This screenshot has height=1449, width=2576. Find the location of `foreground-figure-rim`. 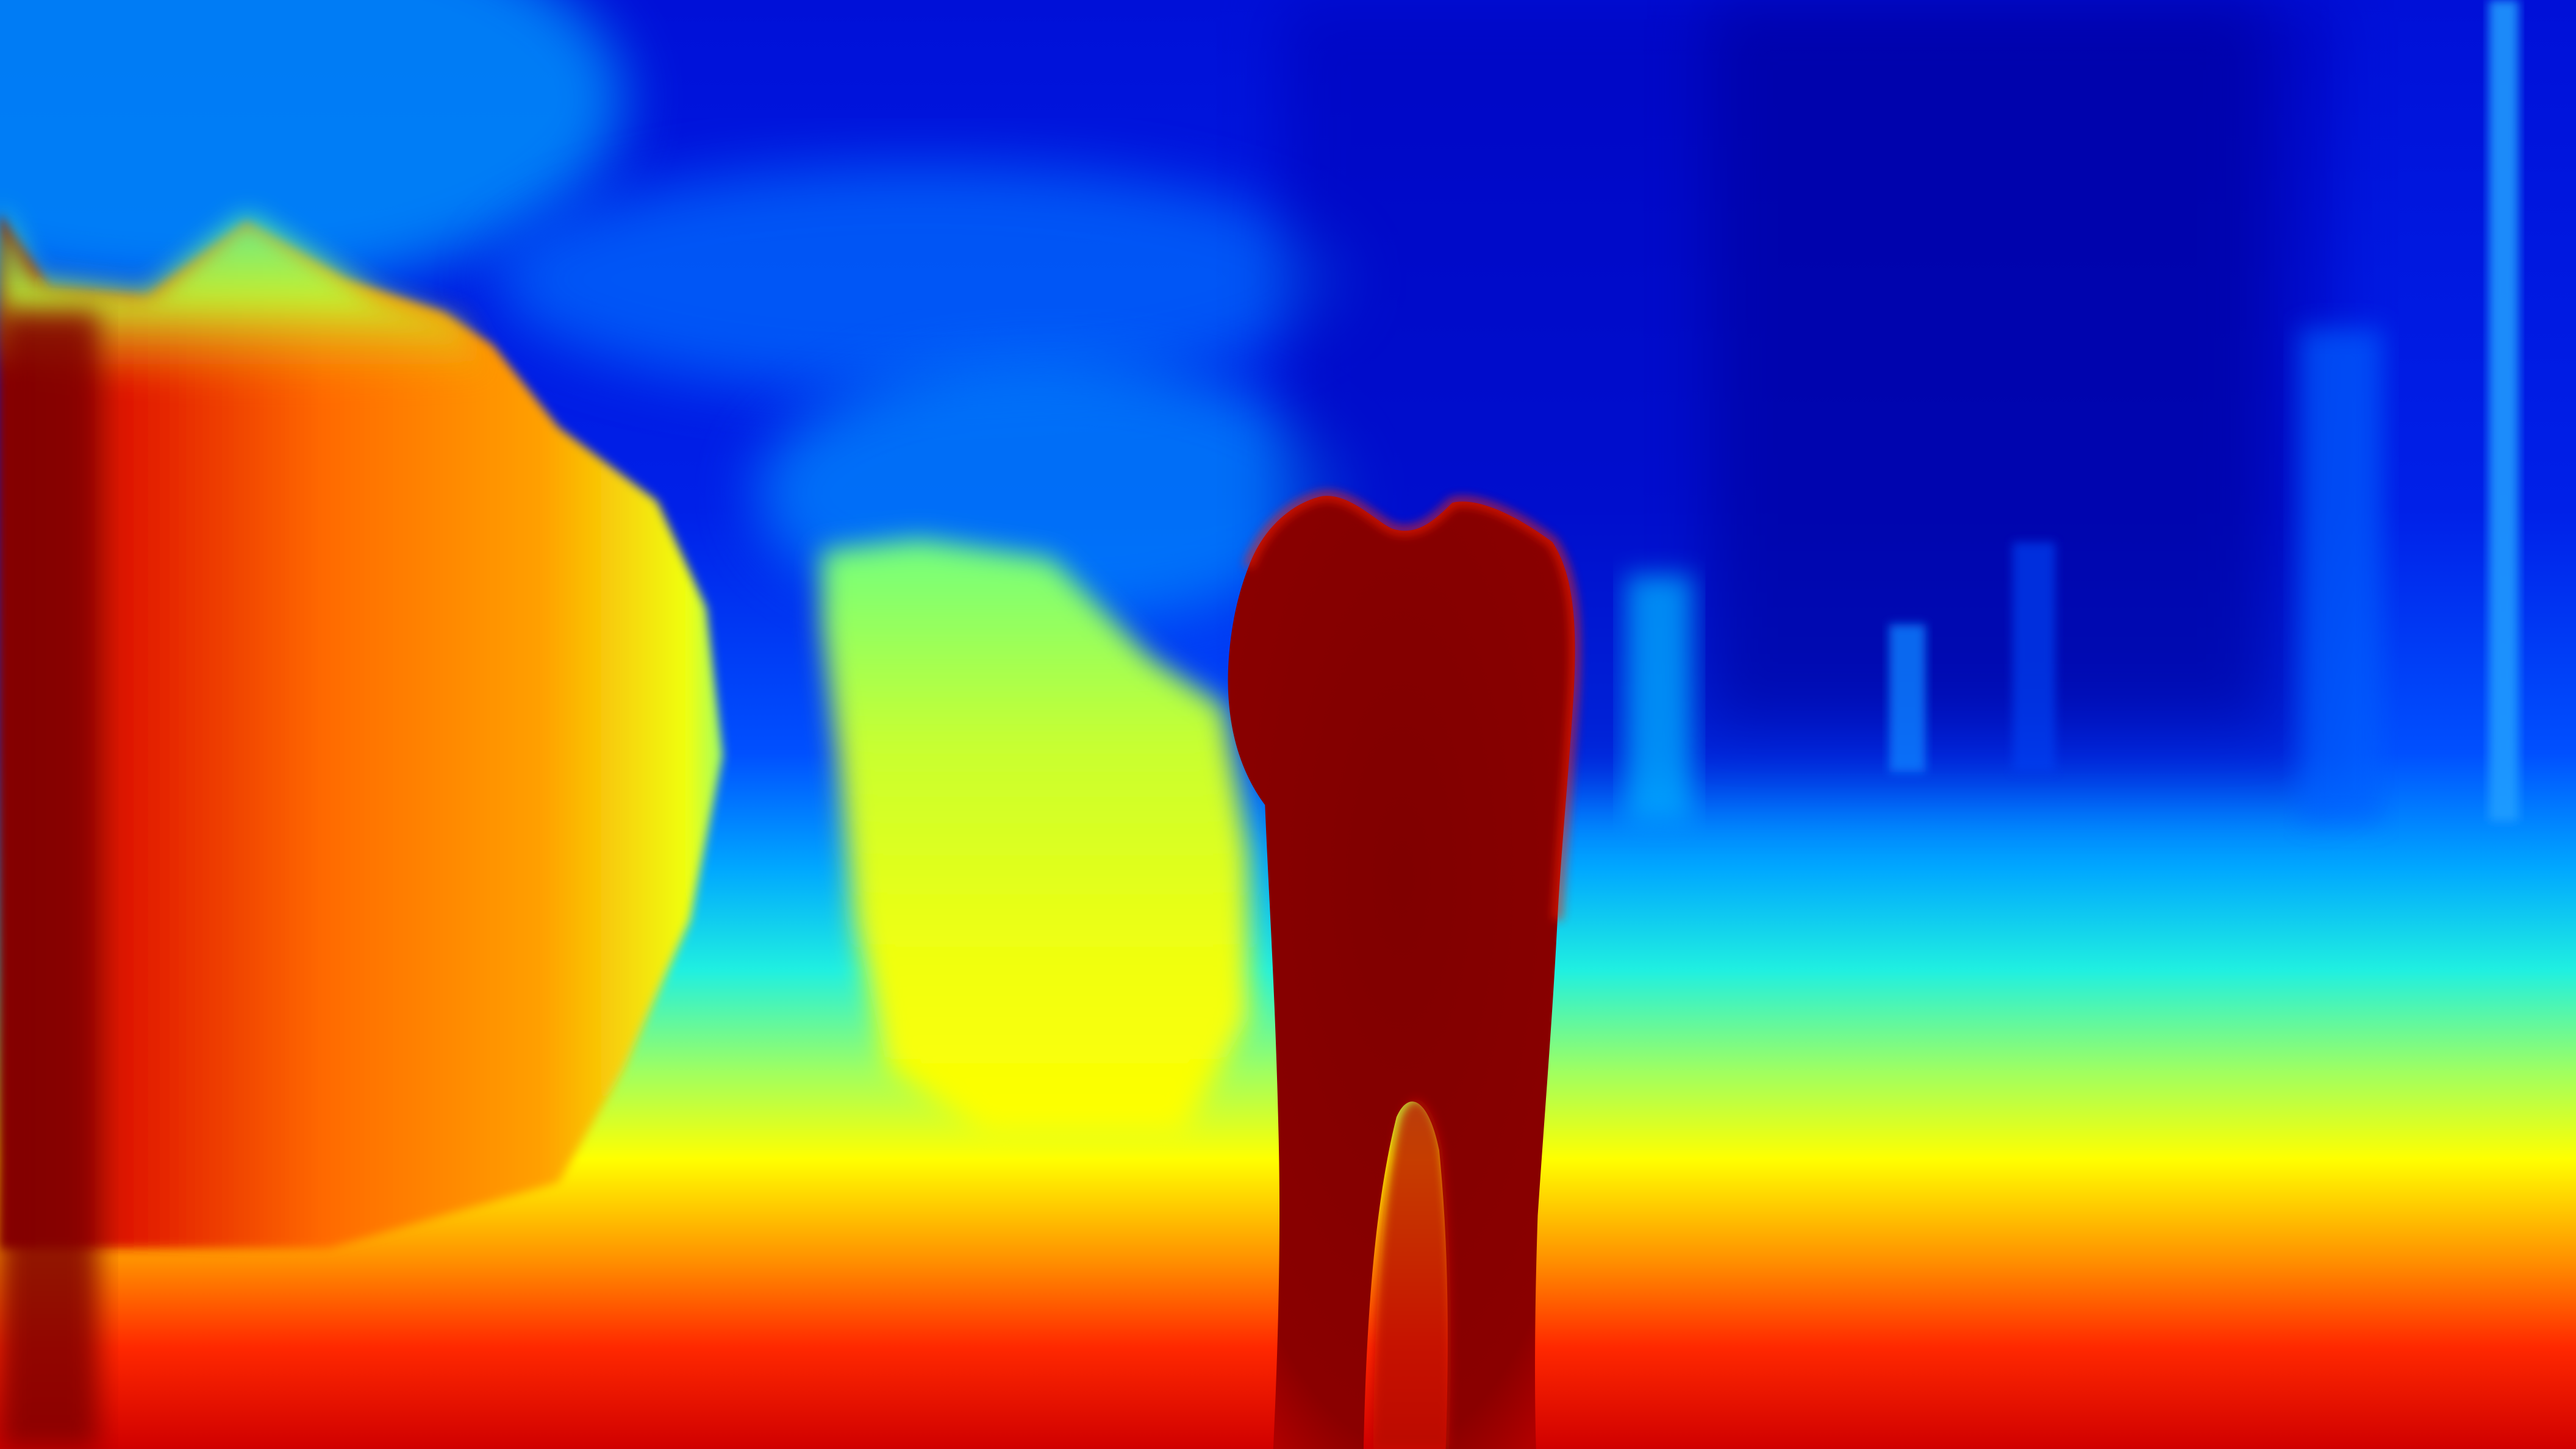

foreground-figure-rim is located at coordinates (1411, 705).